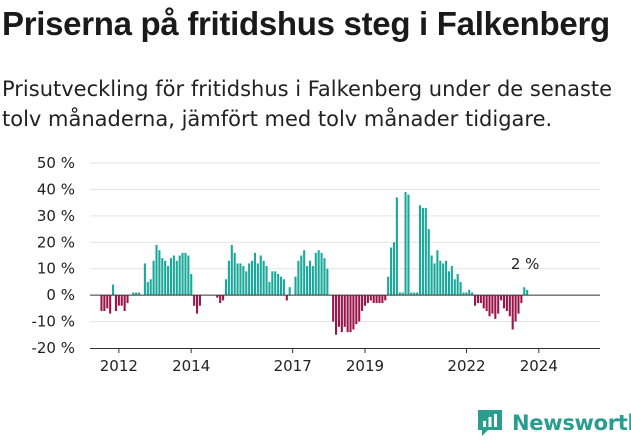  Describe the element at coordinates (53, 348) in the screenshot. I see `y-tick-label: -20 %` at that location.